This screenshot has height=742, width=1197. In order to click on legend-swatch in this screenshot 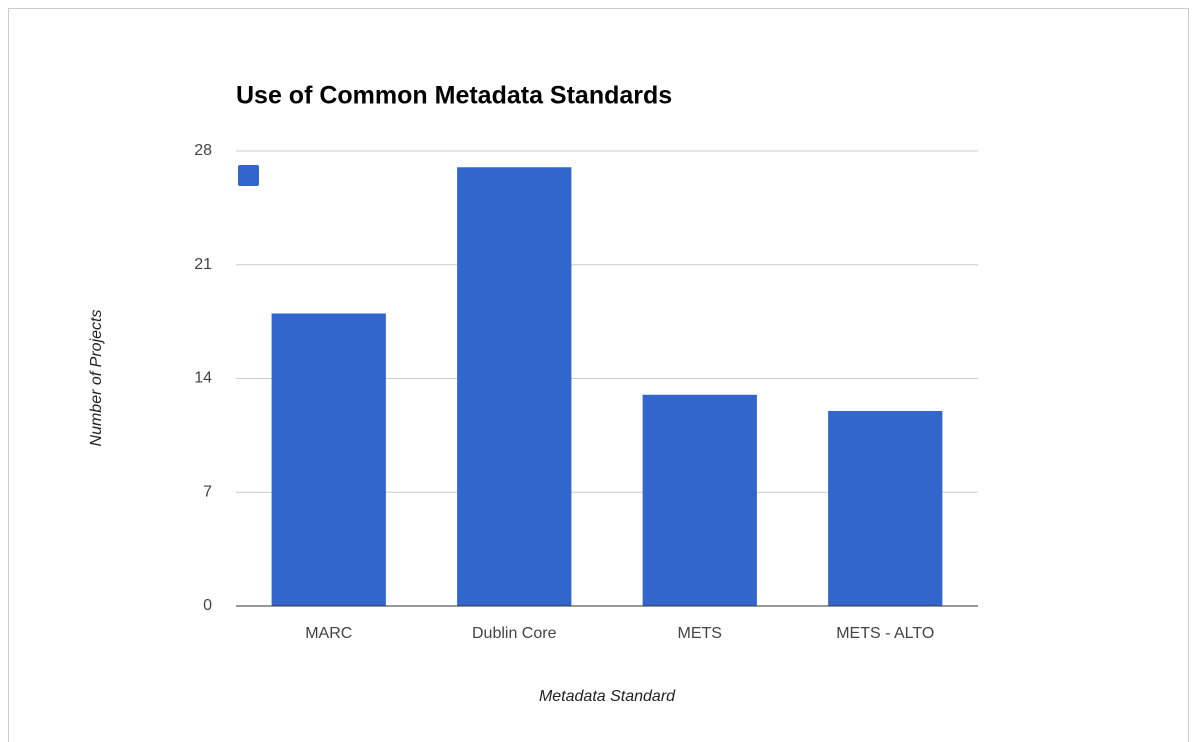, I will do `click(248, 175)`.